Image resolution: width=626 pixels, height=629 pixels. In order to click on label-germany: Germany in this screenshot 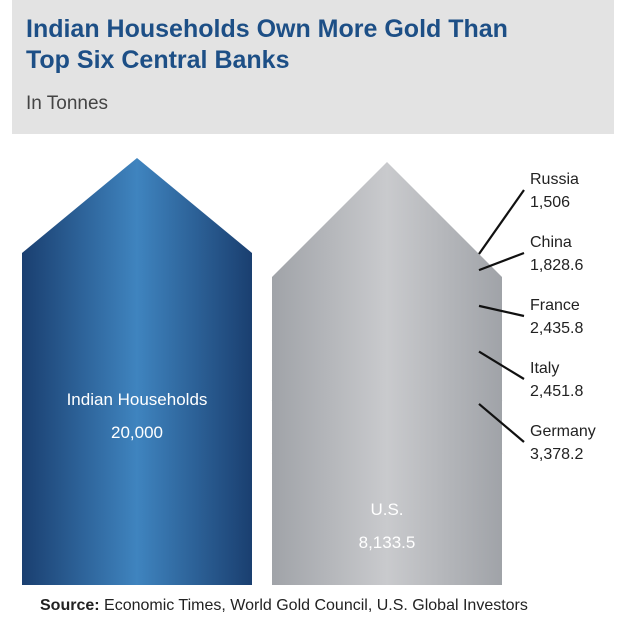, I will do `click(563, 431)`.